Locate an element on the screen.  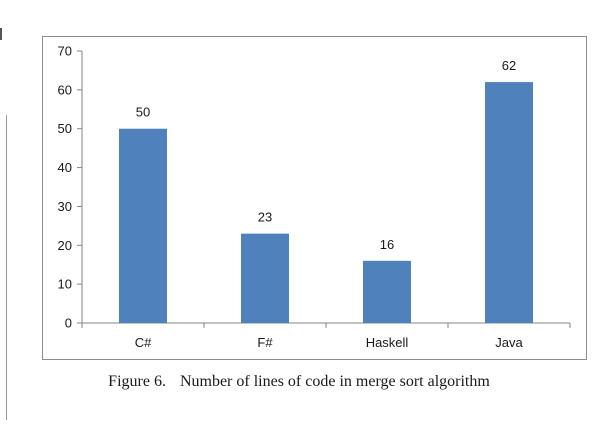
bar-data-label: 23 is located at coordinates (265, 217).